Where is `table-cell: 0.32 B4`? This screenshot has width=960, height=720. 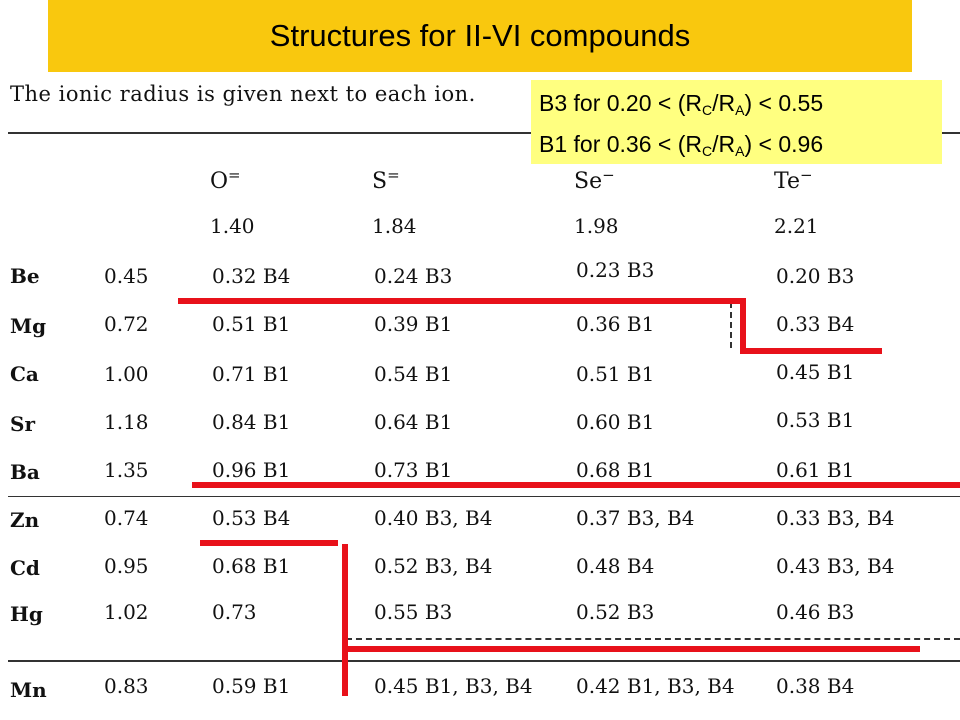 table-cell: 0.32 B4 is located at coordinates (251, 276).